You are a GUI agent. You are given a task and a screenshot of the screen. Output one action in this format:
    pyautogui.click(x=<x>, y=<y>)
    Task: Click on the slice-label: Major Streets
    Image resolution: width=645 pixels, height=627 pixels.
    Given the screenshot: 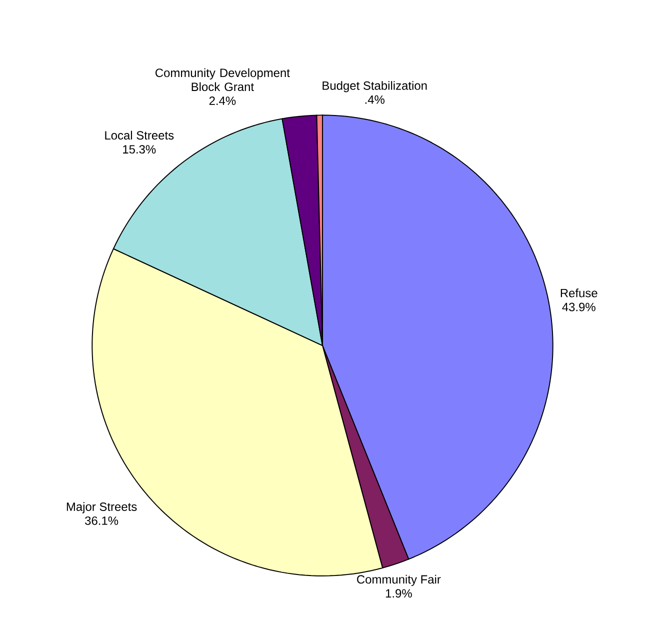 What is the action you would take?
    pyautogui.click(x=101, y=508)
    